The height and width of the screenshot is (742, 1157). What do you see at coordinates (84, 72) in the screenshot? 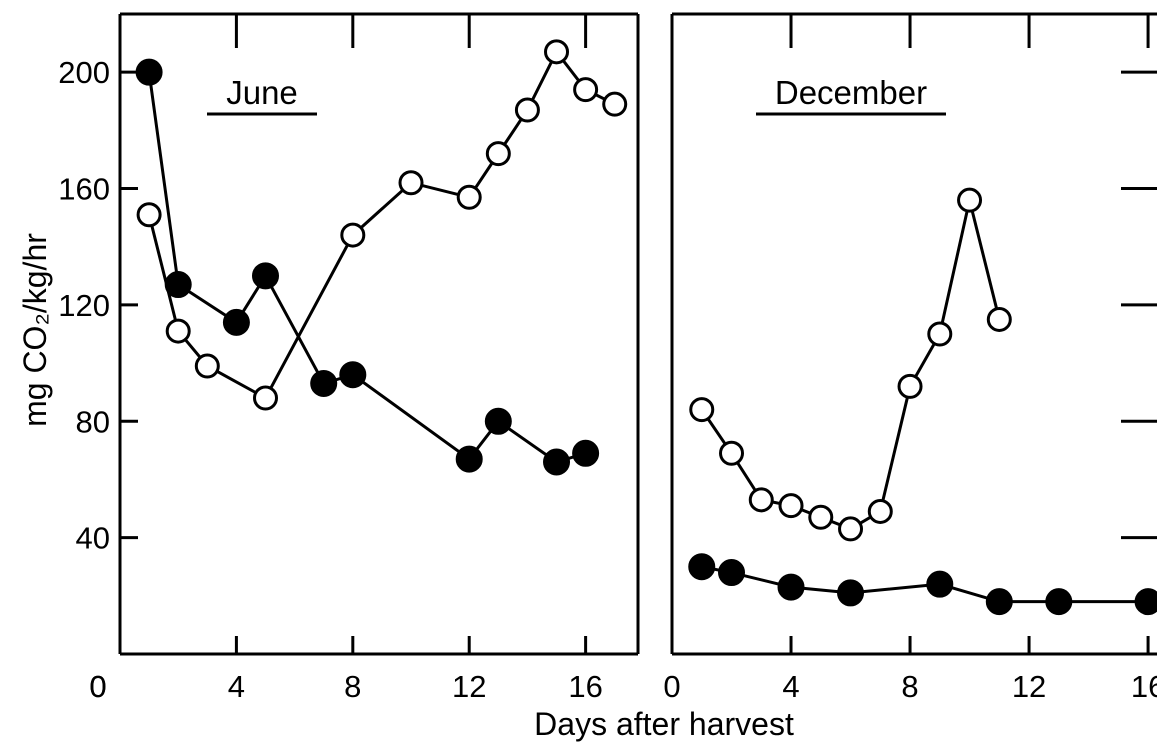
I see `y-tick-label: 200` at bounding box center [84, 72].